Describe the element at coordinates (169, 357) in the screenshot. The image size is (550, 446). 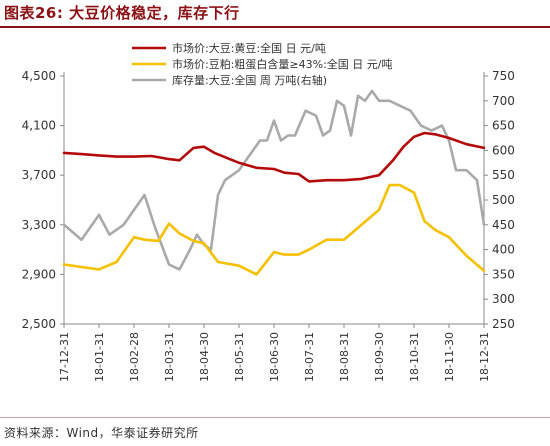
I see `x-tick-label: 18-03-31` at that location.